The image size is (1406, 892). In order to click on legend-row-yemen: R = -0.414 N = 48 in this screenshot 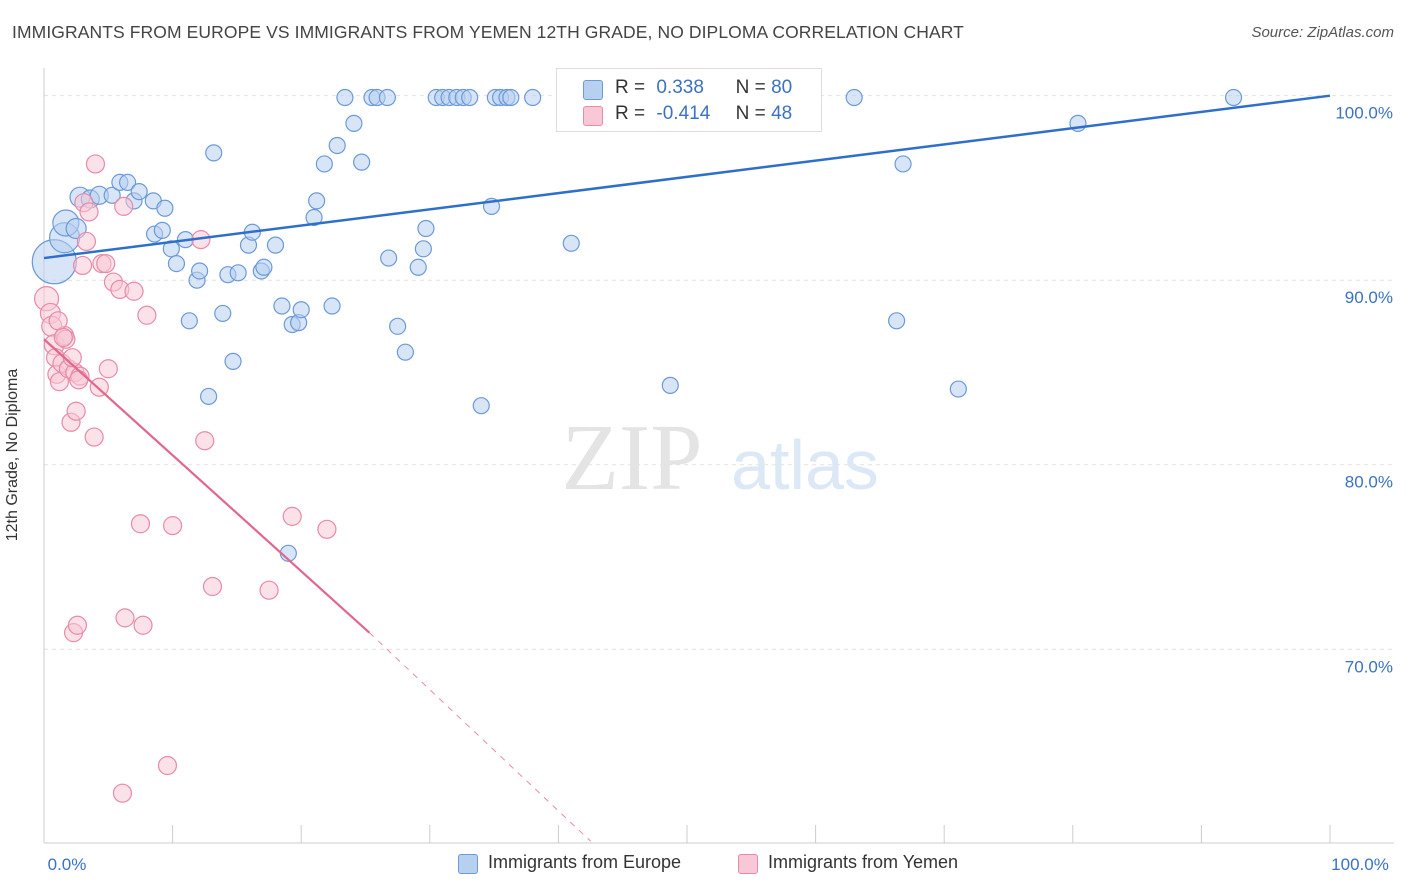, I will do `click(688, 116)`.